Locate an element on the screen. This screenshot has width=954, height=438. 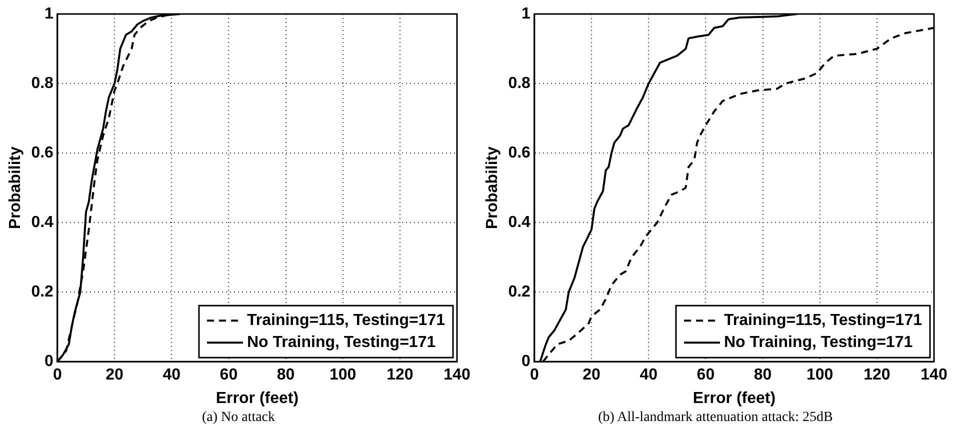
text: (b) All-landmark attenuation attack: 25dB is located at coordinates (715, 418).